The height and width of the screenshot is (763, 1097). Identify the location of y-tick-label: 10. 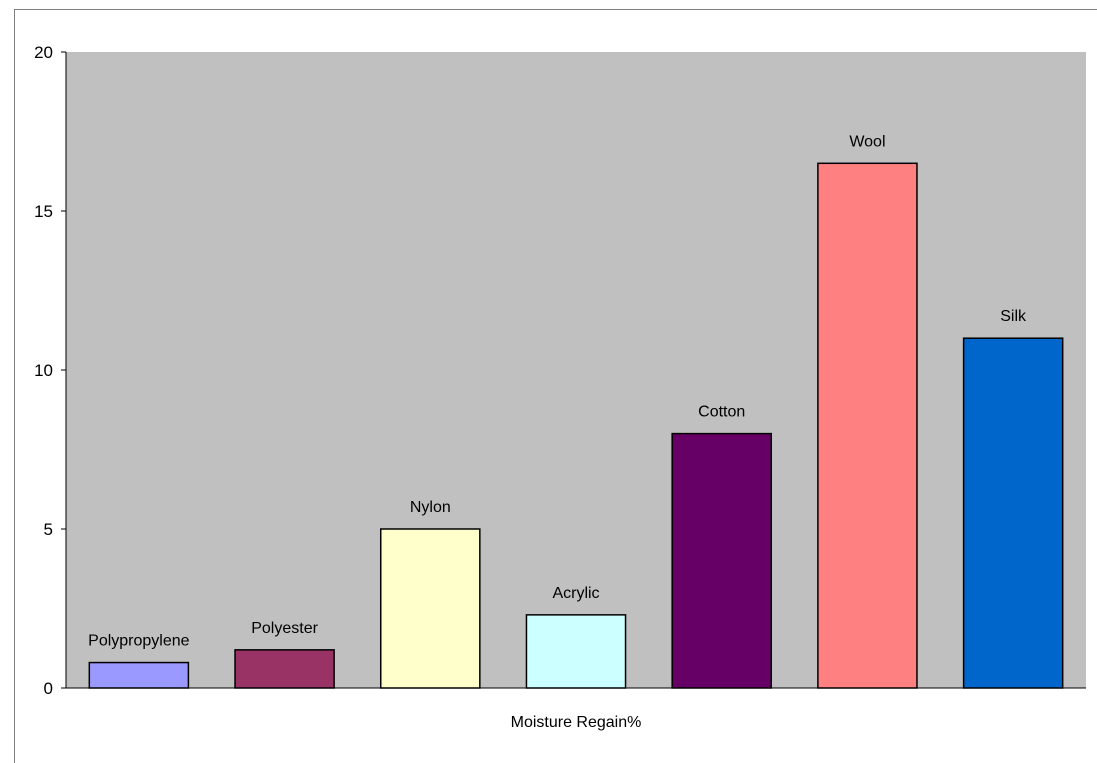
(43, 370).